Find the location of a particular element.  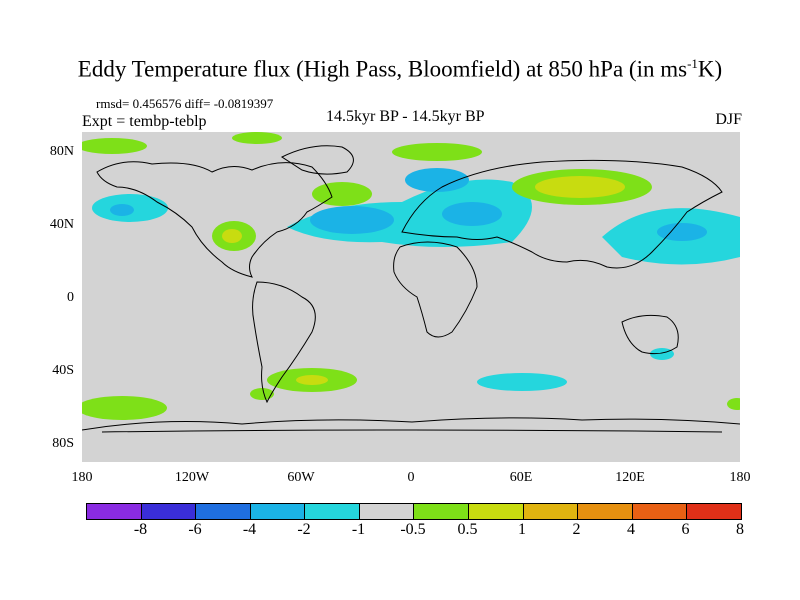

title-unit-end: K) is located at coordinates (710, 69).